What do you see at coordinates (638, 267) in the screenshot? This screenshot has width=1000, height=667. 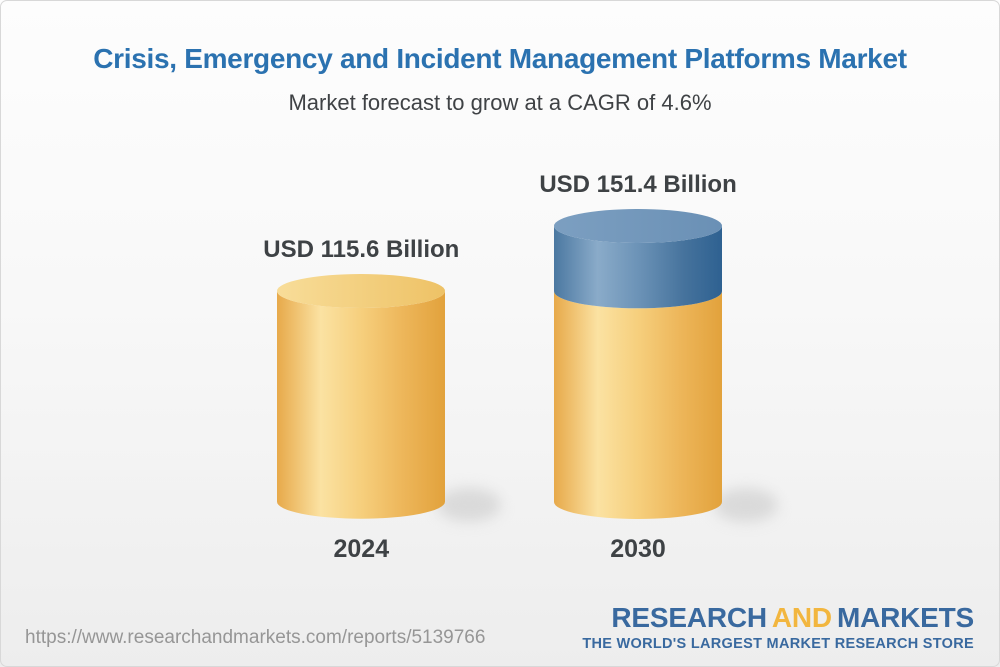 I see `cylinder-segment-blue` at bounding box center [638, 267].